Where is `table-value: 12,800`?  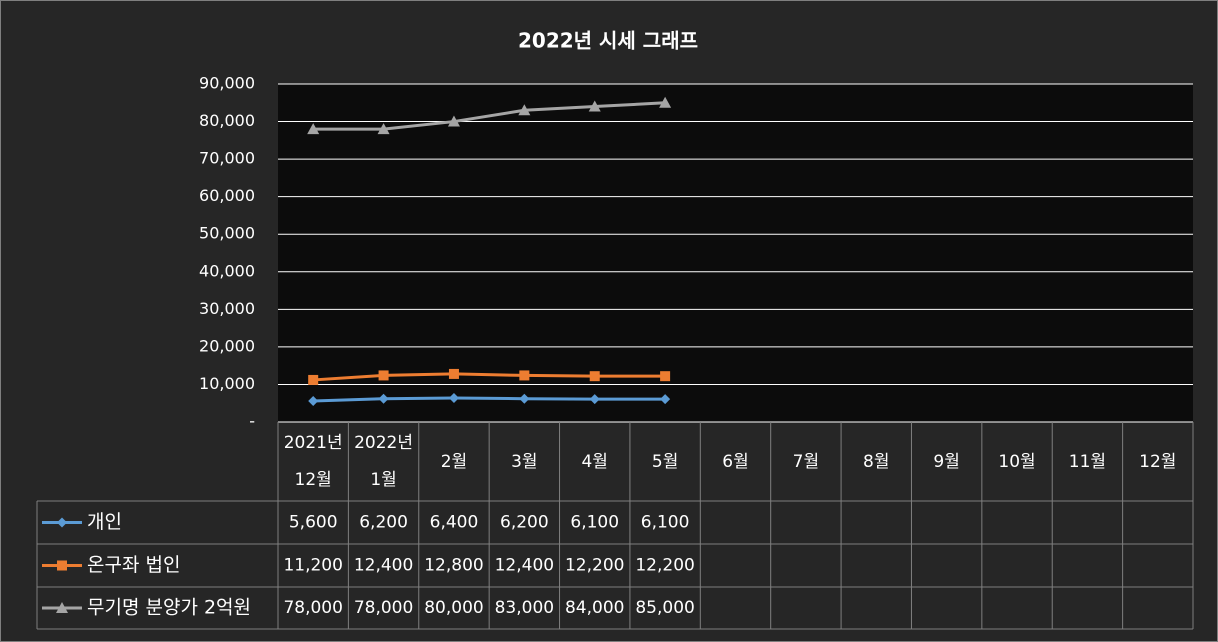 table-value: 12,800 is located at coordinates (453, 566).